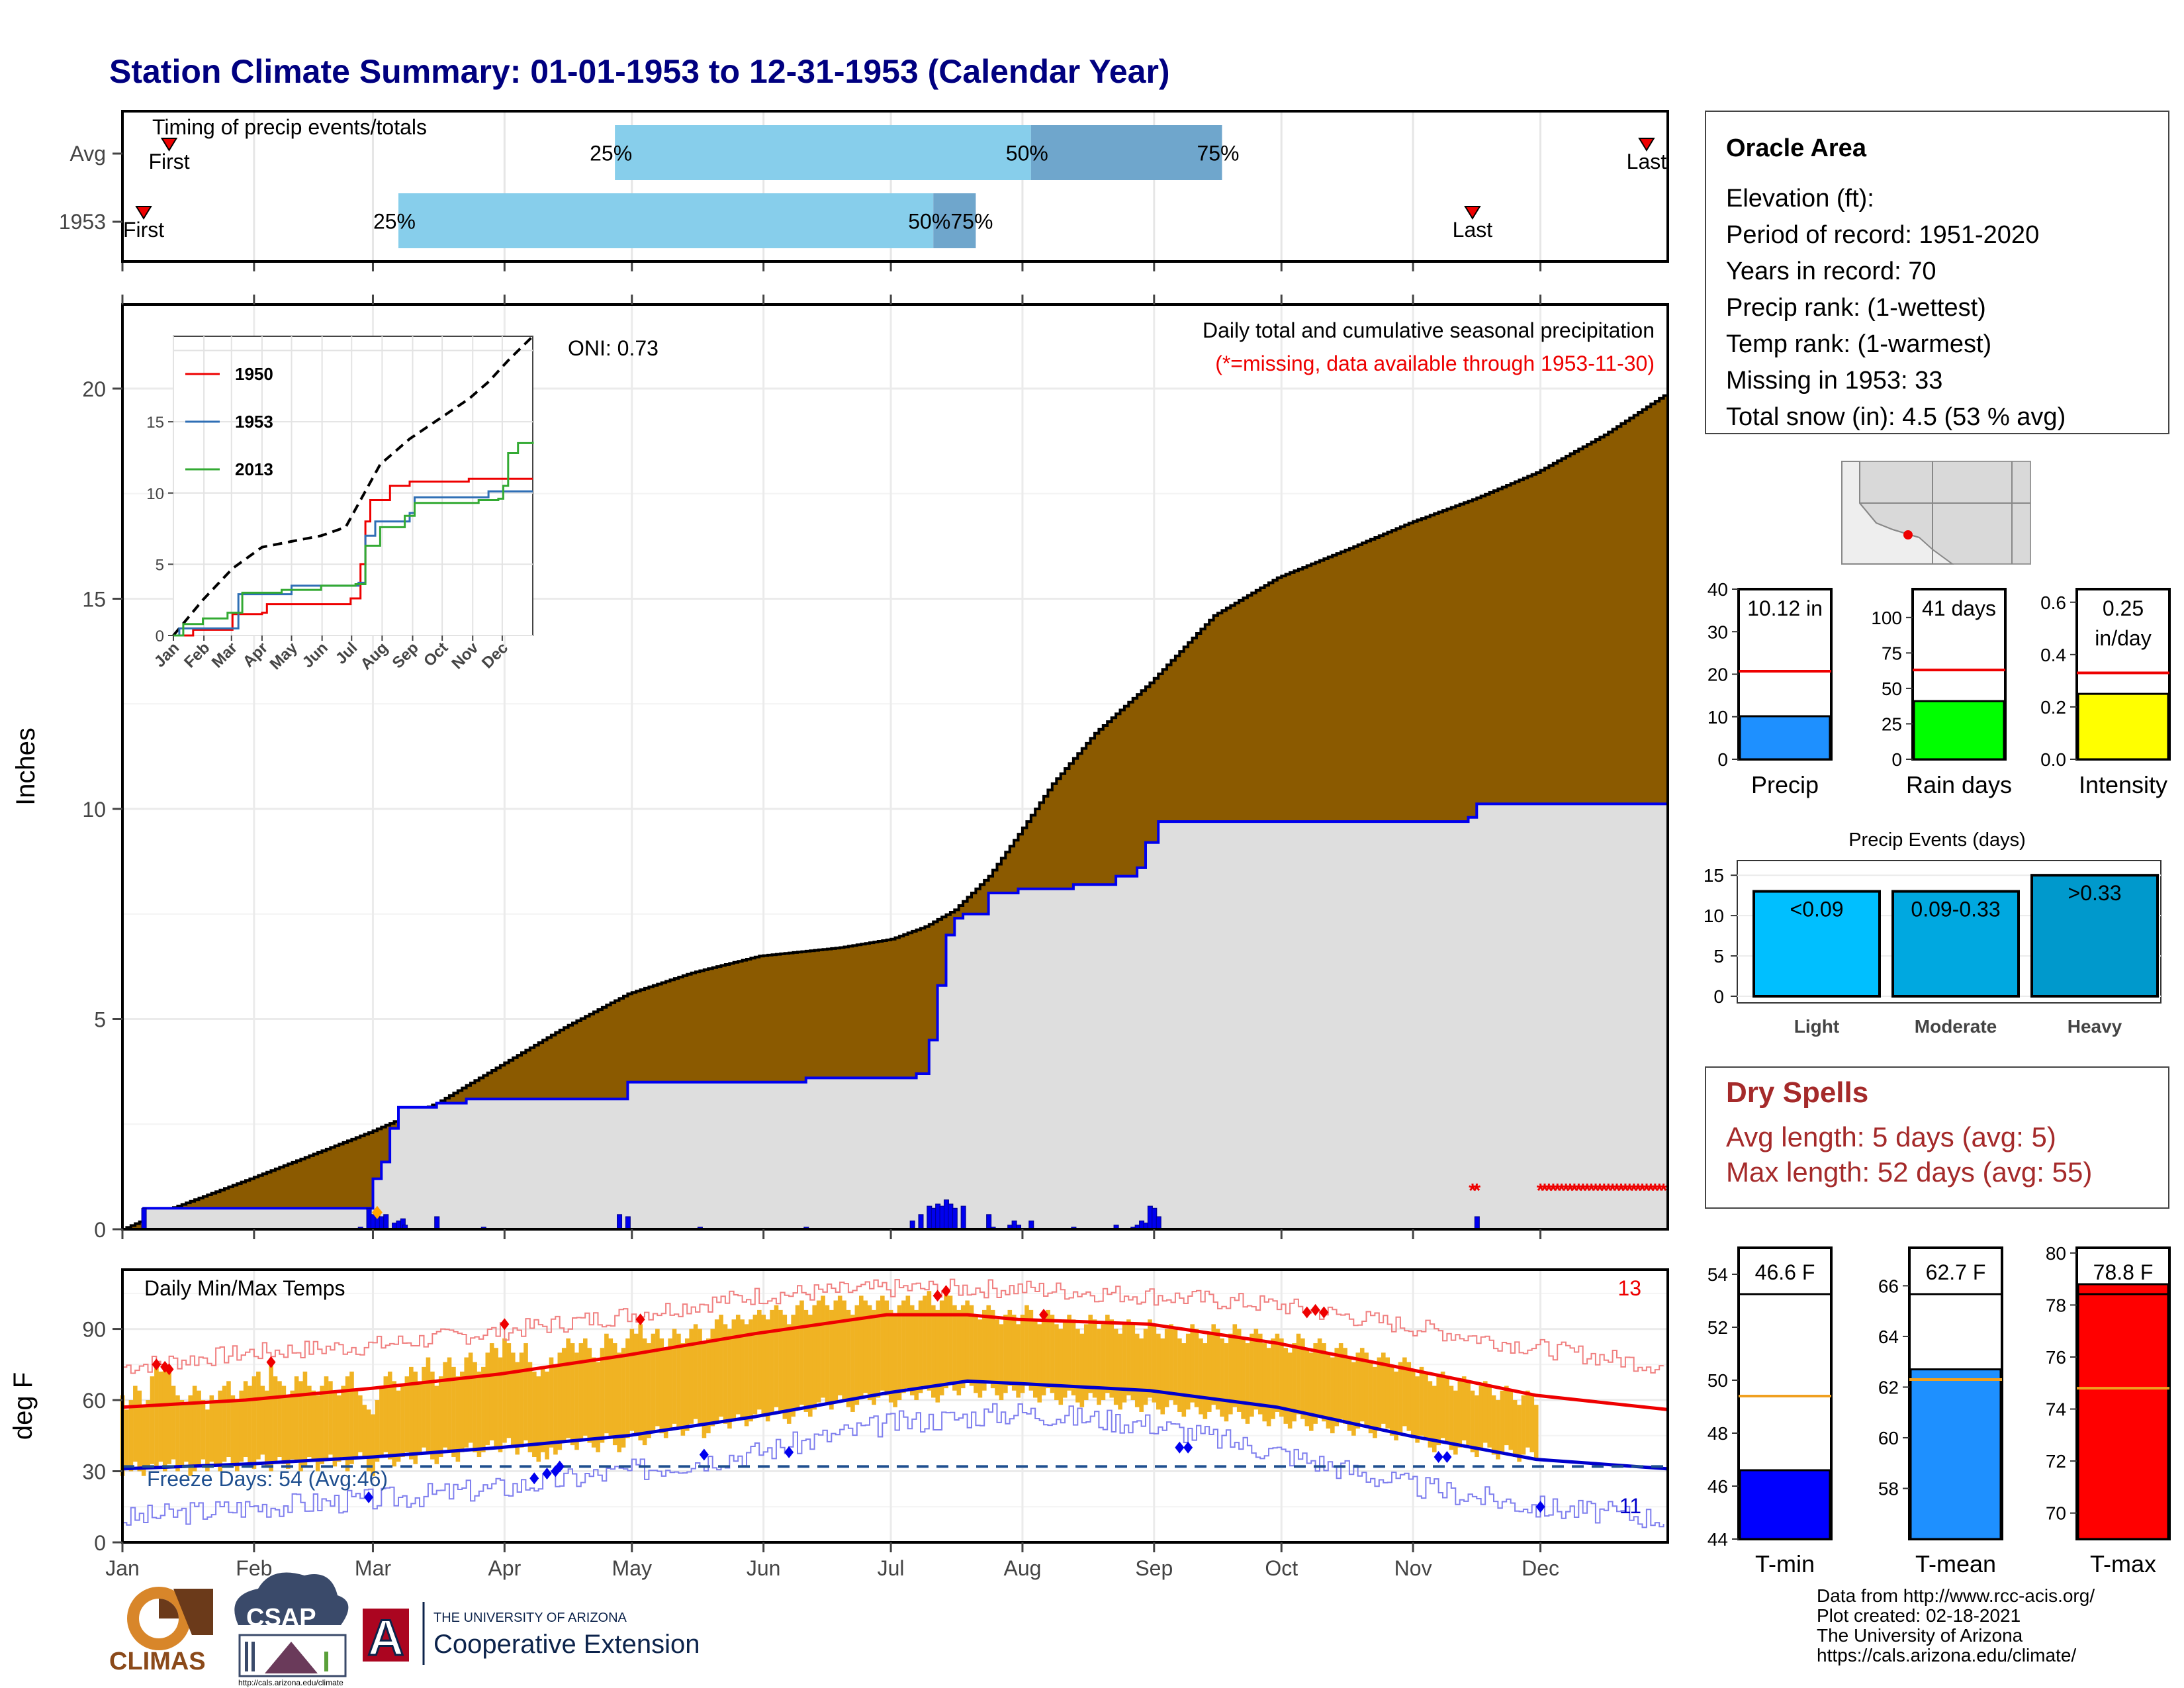 The width and height of the screenshot is (2184, 1688). I want to click on temp-summary-tick-label: 54, so click(1718, 1274).